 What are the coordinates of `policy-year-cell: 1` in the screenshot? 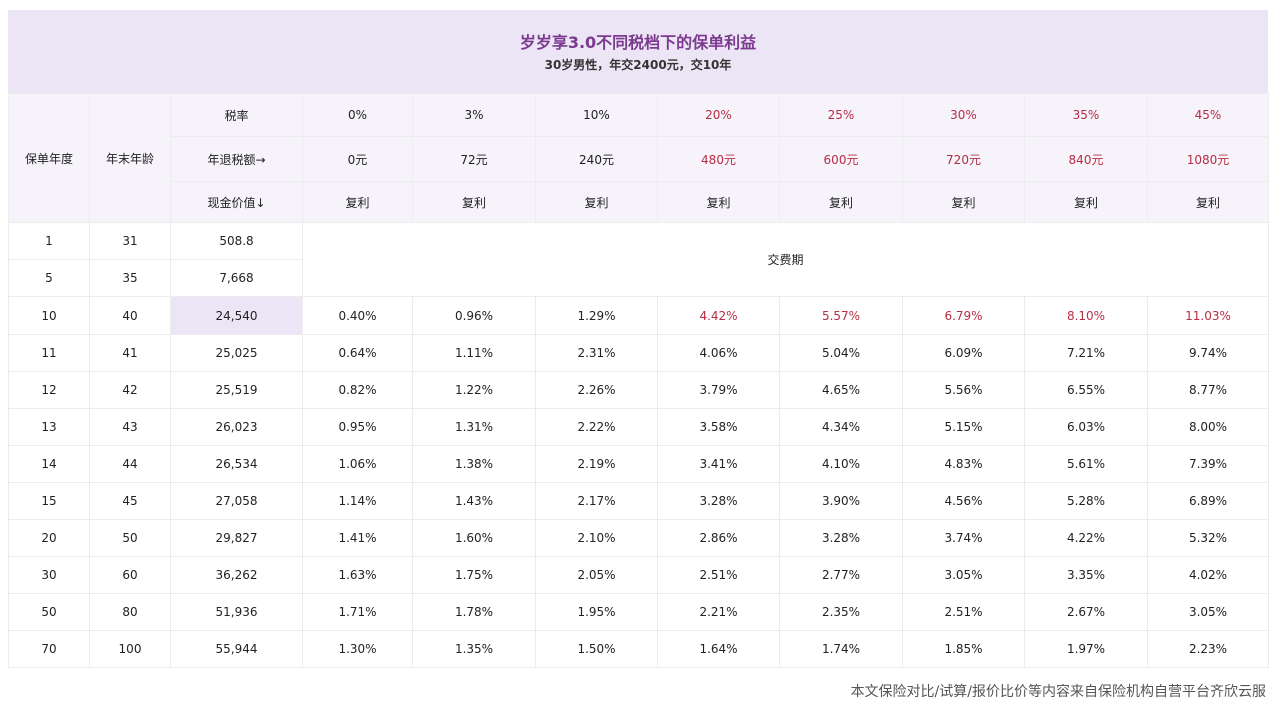 It's located at (49, 241).